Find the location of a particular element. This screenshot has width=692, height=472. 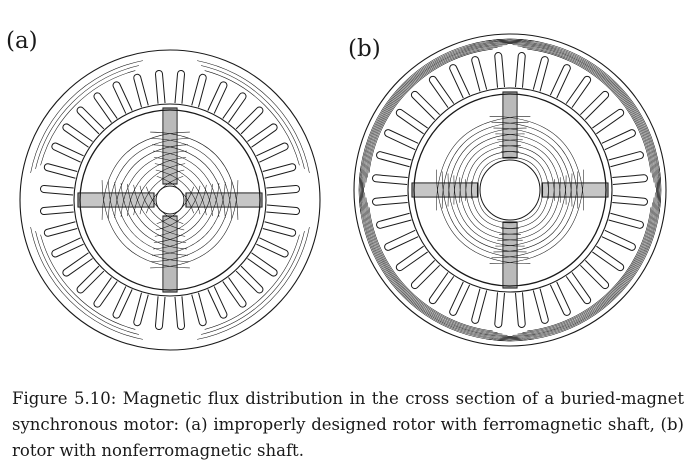

panel-label-b: (b) is located at coordinates (364, 49).